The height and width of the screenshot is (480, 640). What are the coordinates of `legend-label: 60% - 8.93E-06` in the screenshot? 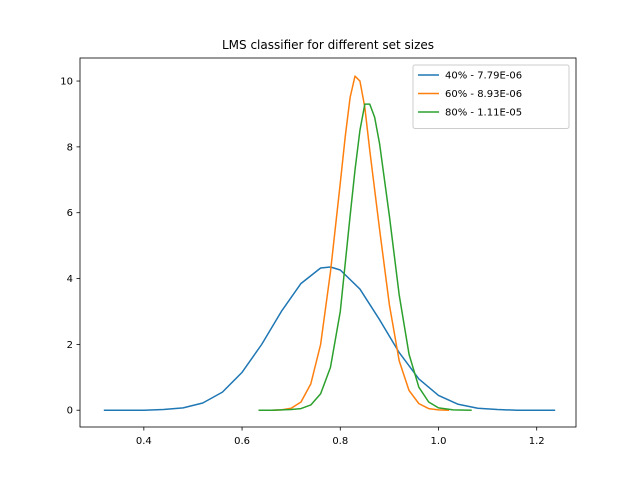 It's located at (483, 94).